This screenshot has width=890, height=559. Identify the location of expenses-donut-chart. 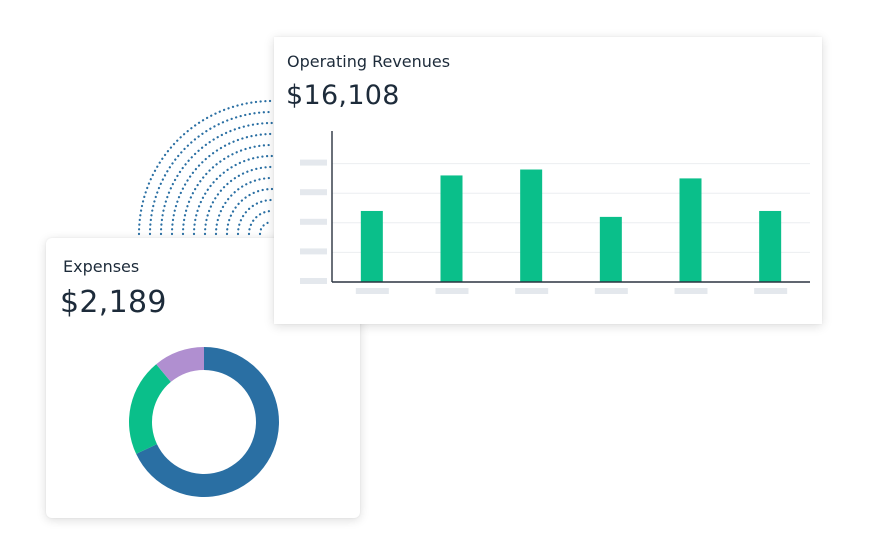
(204, 422).